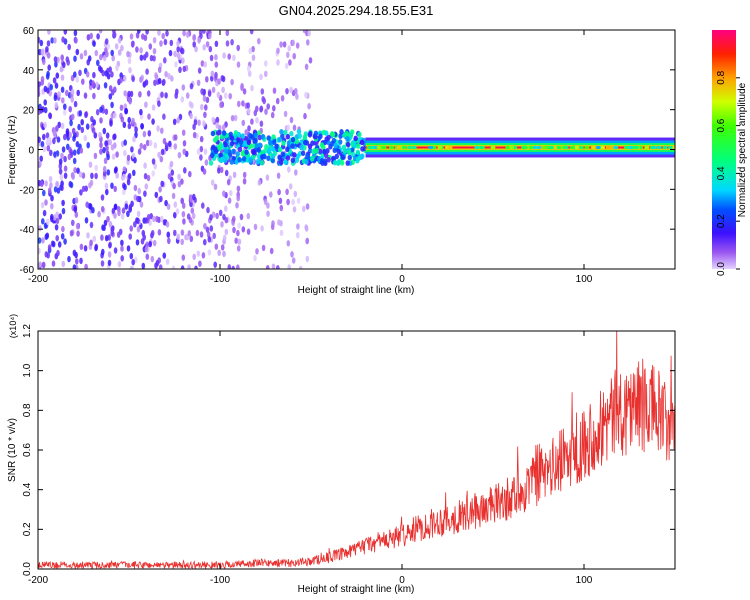  Describe the element at coordinates (220, 580) in the screenshot. I see `x-tick-label: -100` at that location.